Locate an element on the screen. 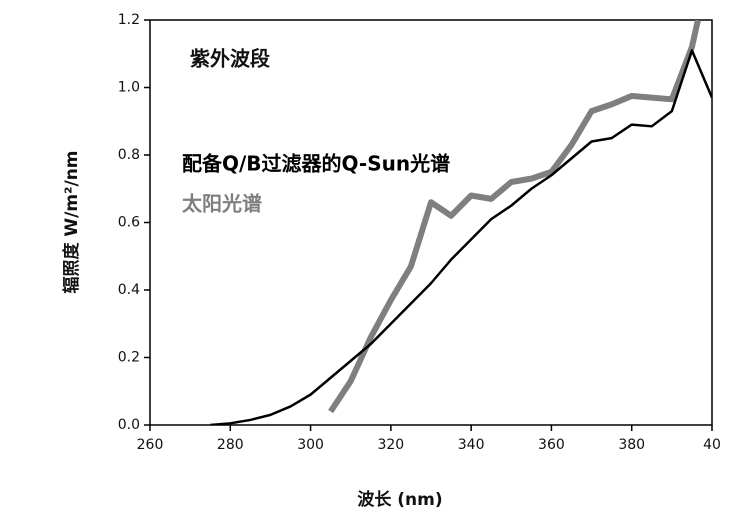 This screenshot has height=524, width=740. x-axis-label: 波长 (nm) is located at coordinates (399, 499).